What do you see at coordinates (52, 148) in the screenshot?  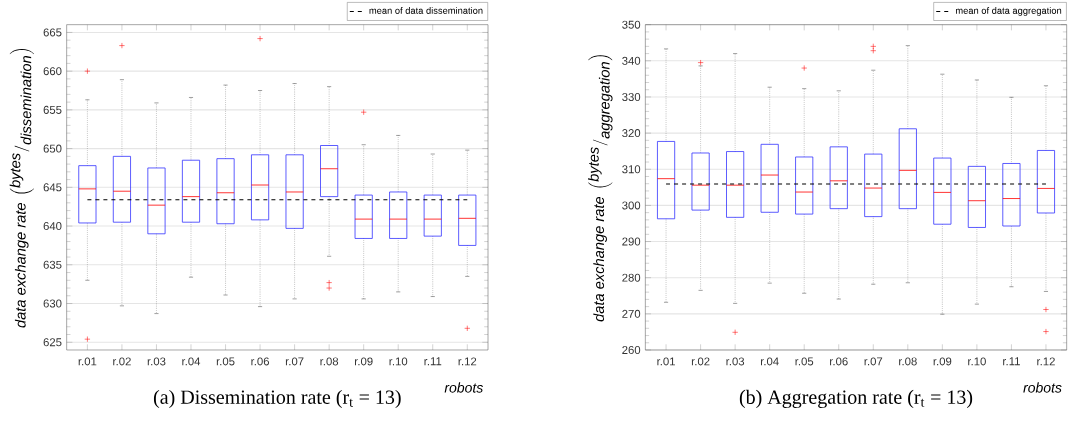 I see `y-tick-label: 650` at bounding box center [52, 148].